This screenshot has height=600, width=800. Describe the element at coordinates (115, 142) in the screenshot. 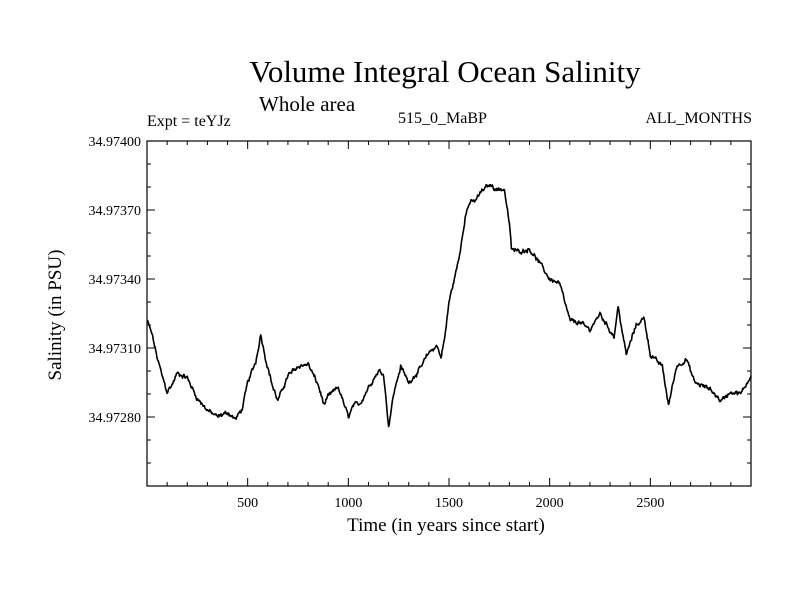

I see `y-tick-label: 34.97400` at that location.